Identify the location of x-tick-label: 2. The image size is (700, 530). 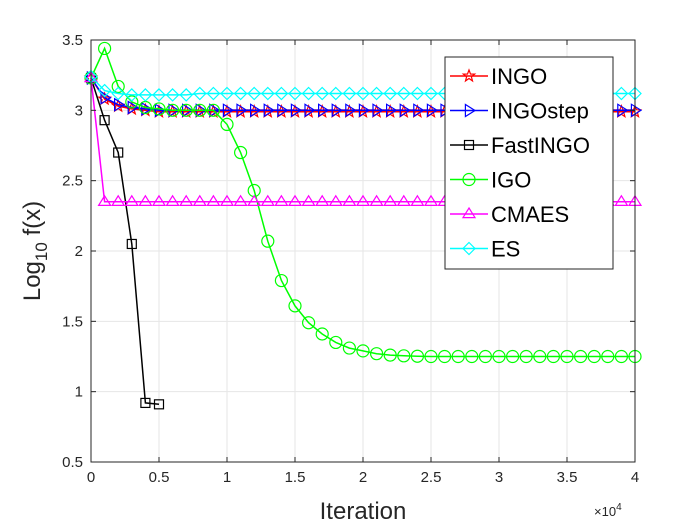
(363, 477).